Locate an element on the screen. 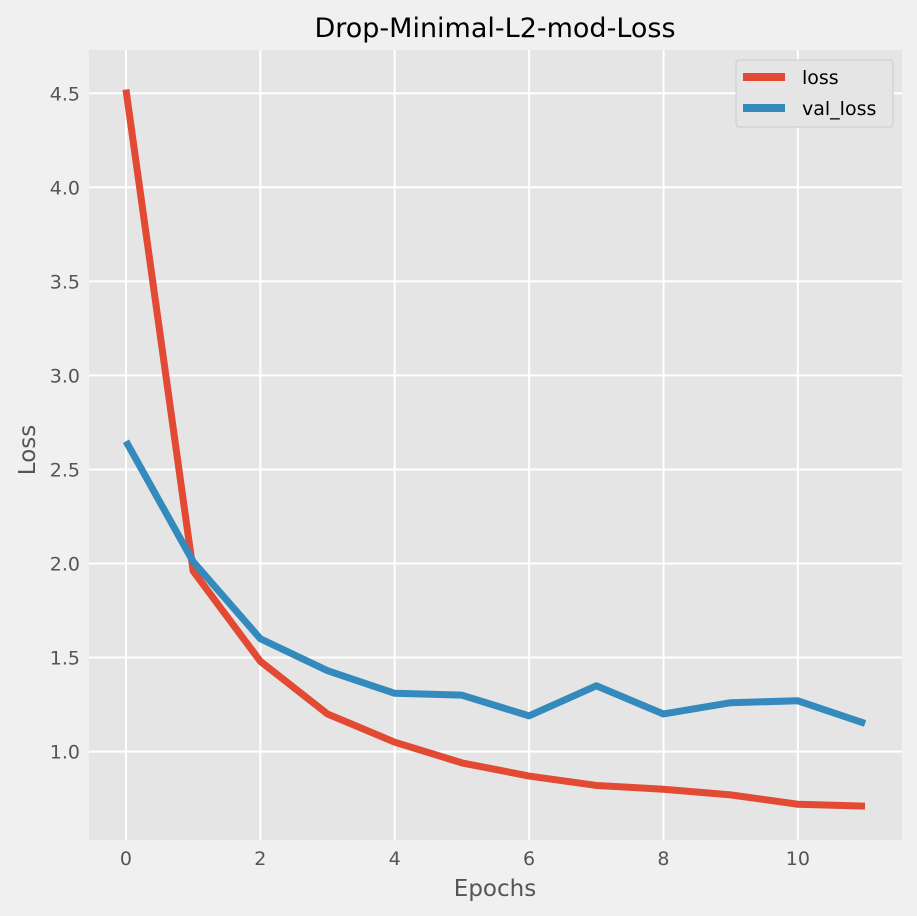  y-tick-label: 4.5 is located at coordinates (65, 94).